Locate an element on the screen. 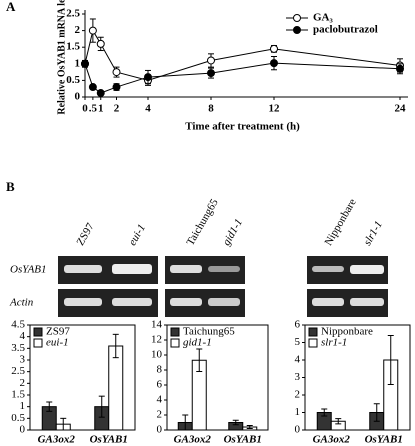 This screenshot has width=415, height=446. gel-row-label: Actin is located at coordinates (21, 303).